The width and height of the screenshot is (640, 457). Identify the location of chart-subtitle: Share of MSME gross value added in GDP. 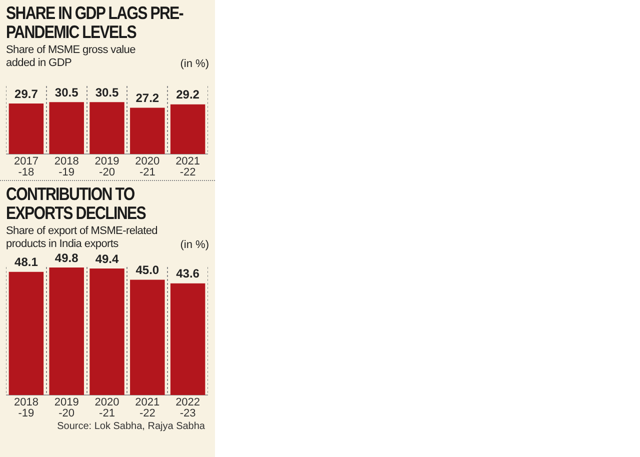
(71, 57).